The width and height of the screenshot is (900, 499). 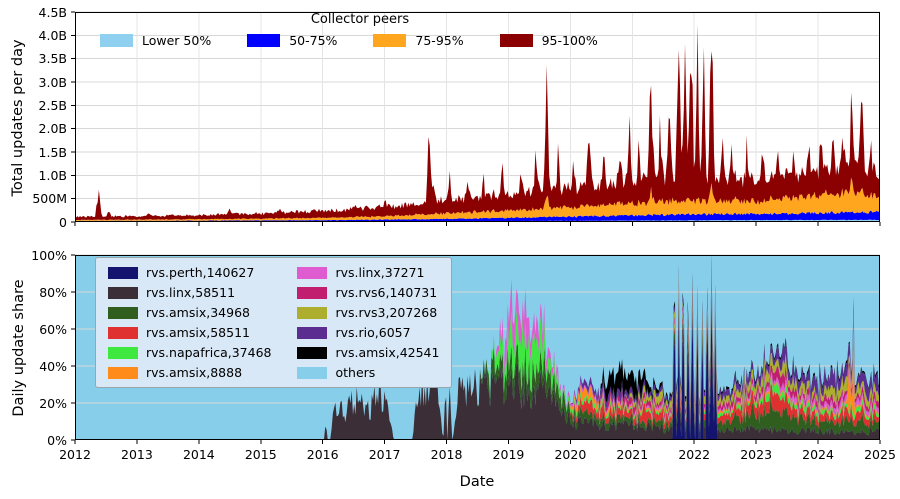 I want to click on x-tick-label: 2018, so click(x=446, y=454).